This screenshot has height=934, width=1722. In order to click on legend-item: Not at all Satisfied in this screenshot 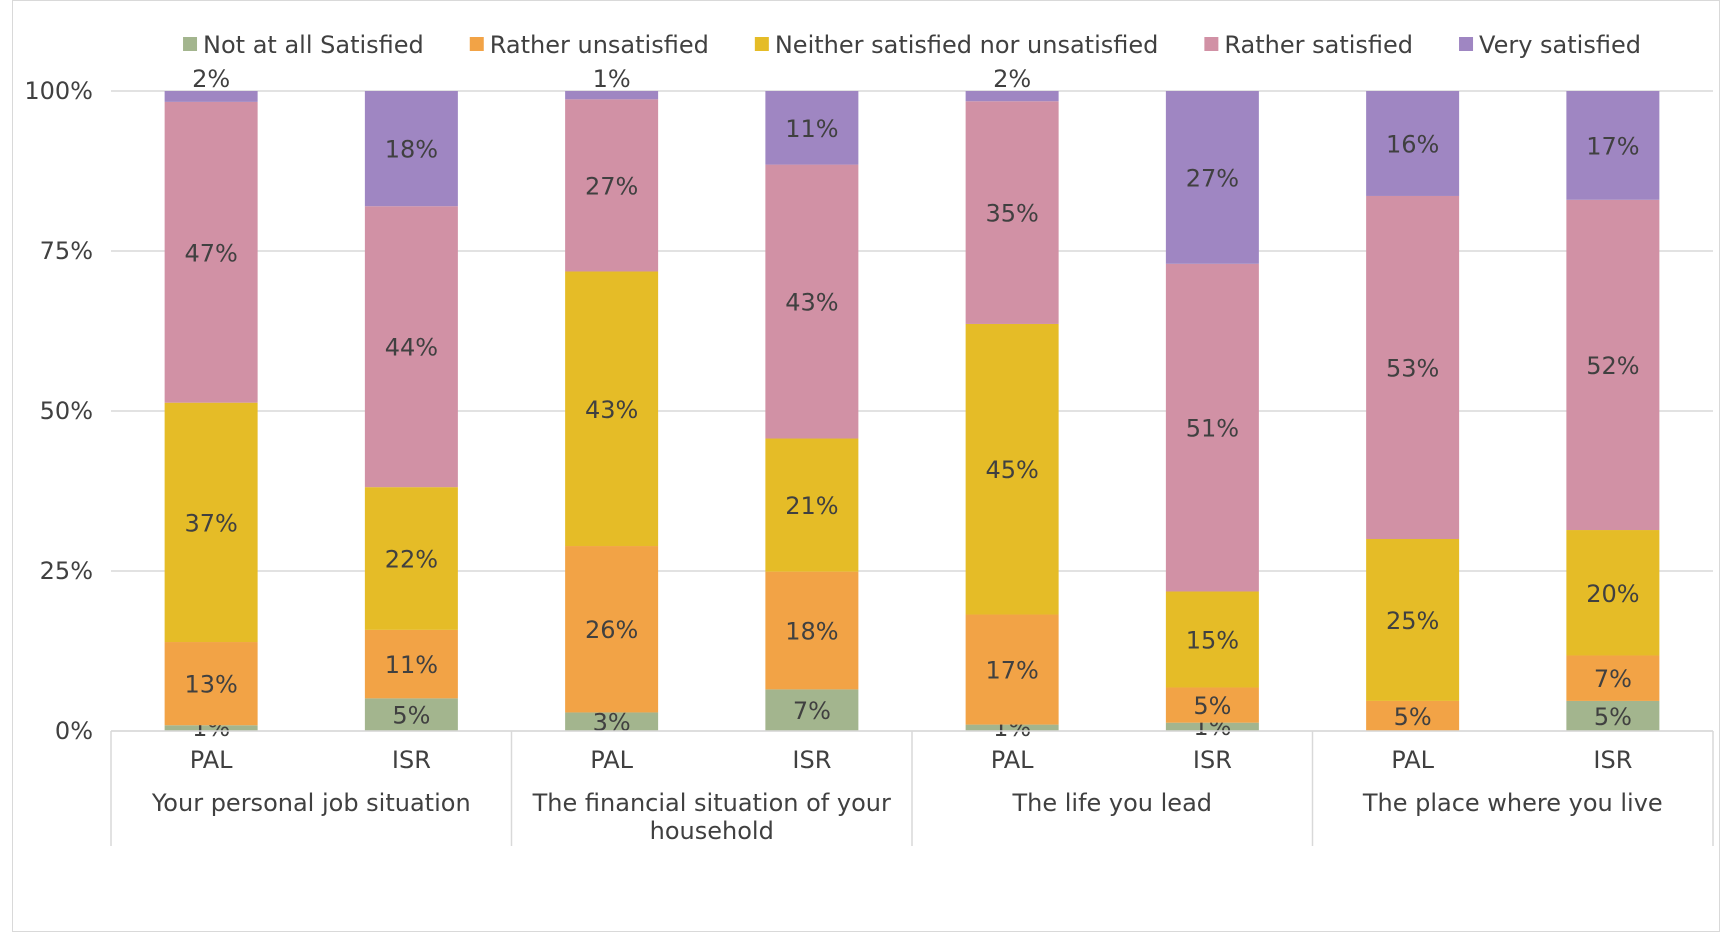, I will do `click(303, 45)`.